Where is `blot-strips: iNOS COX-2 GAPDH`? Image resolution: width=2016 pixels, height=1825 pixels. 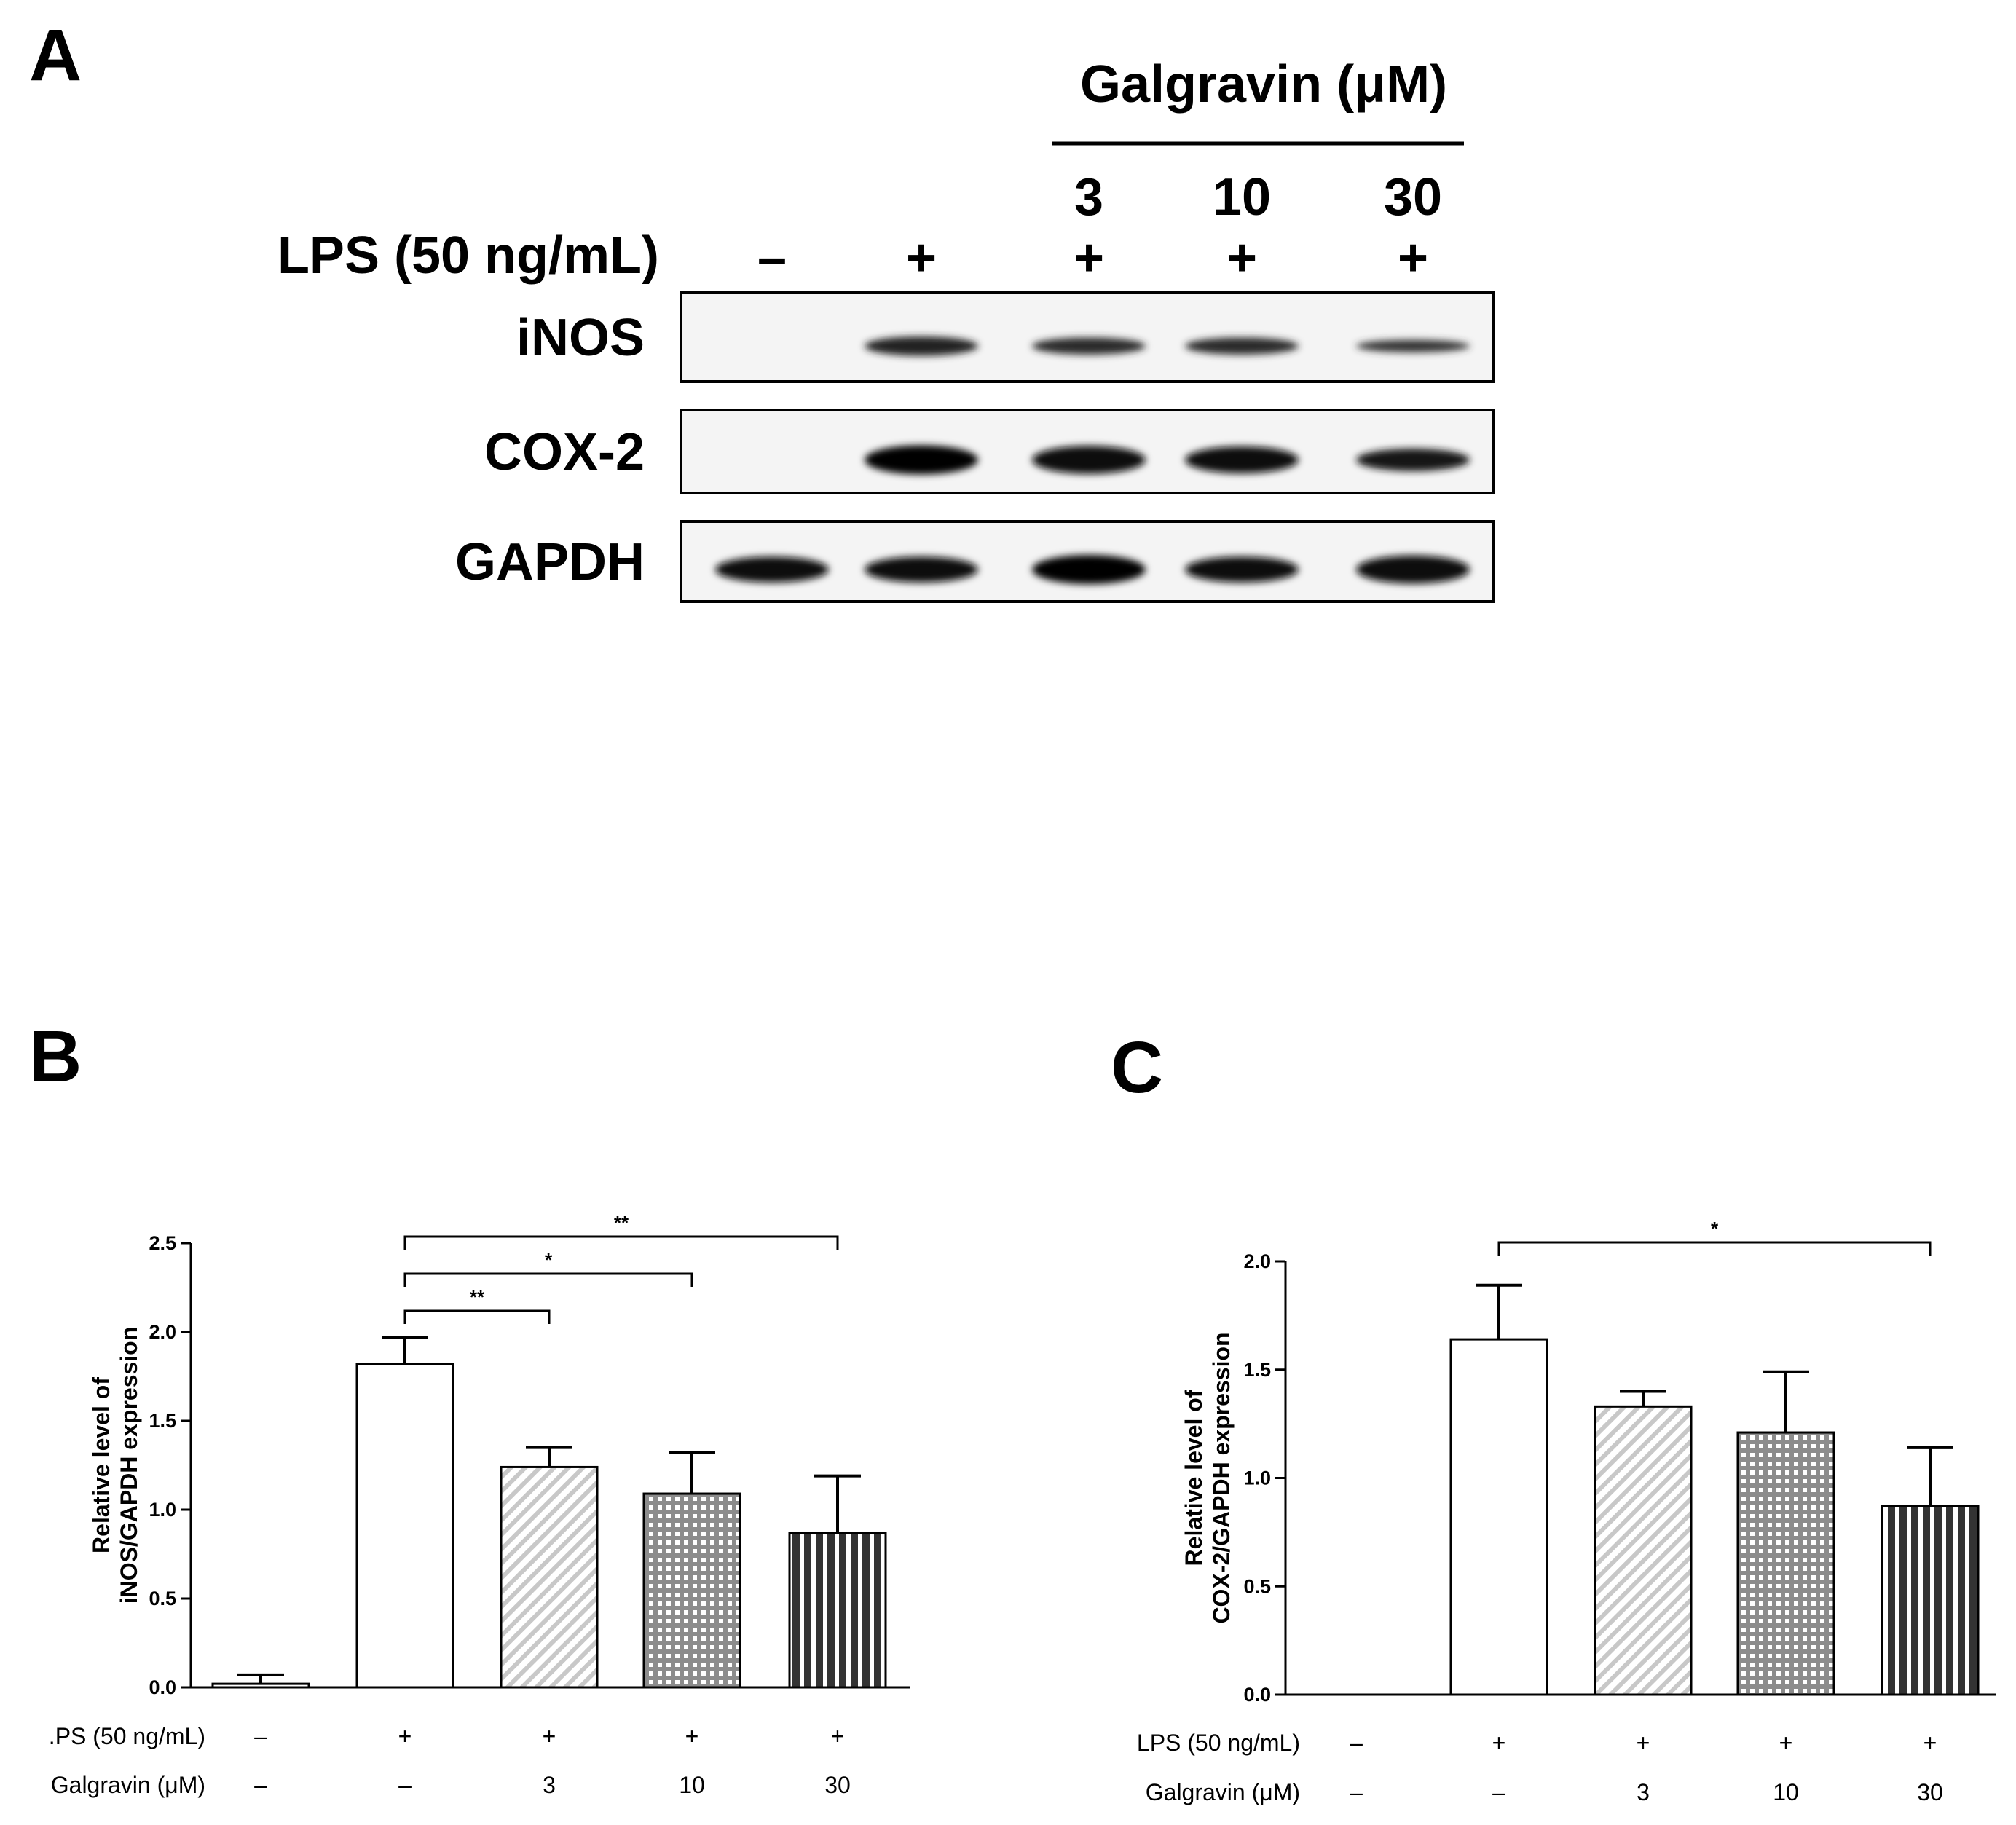 blot-strips: iNOS COX-2 GAPDH is located at coordinates (975, 447).